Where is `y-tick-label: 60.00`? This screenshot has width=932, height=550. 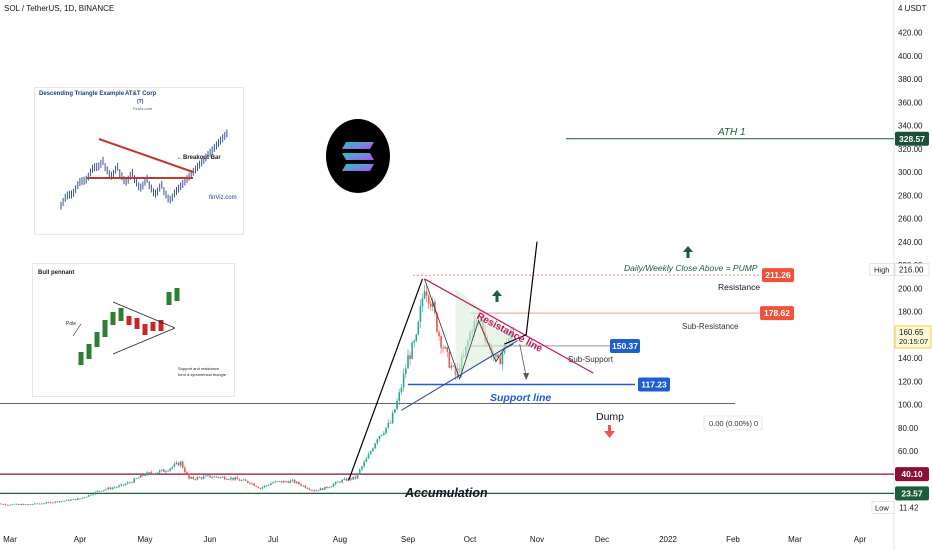
y-tick-label: 60.00 is located at coordinates (908, 451).